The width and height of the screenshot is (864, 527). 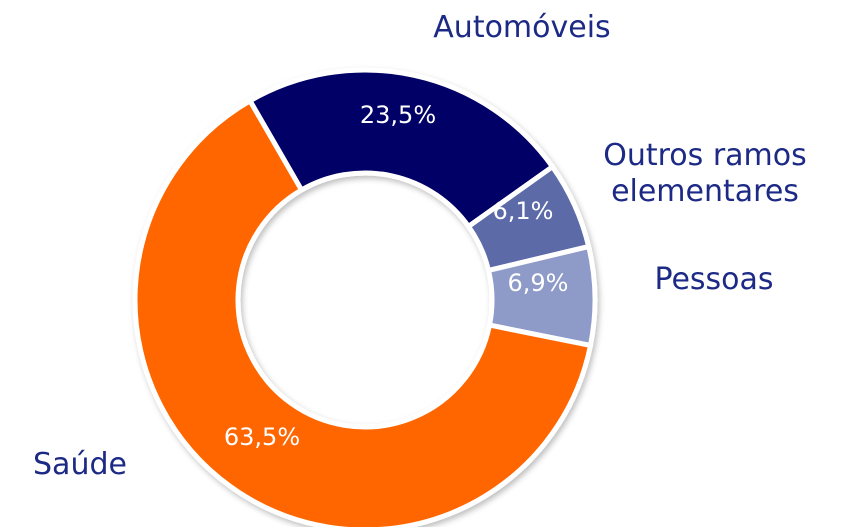 What do you see at coordinates (538, 283) in the screenshot?
I see `value-label: 6,9%` at bounding box center [538, 283].